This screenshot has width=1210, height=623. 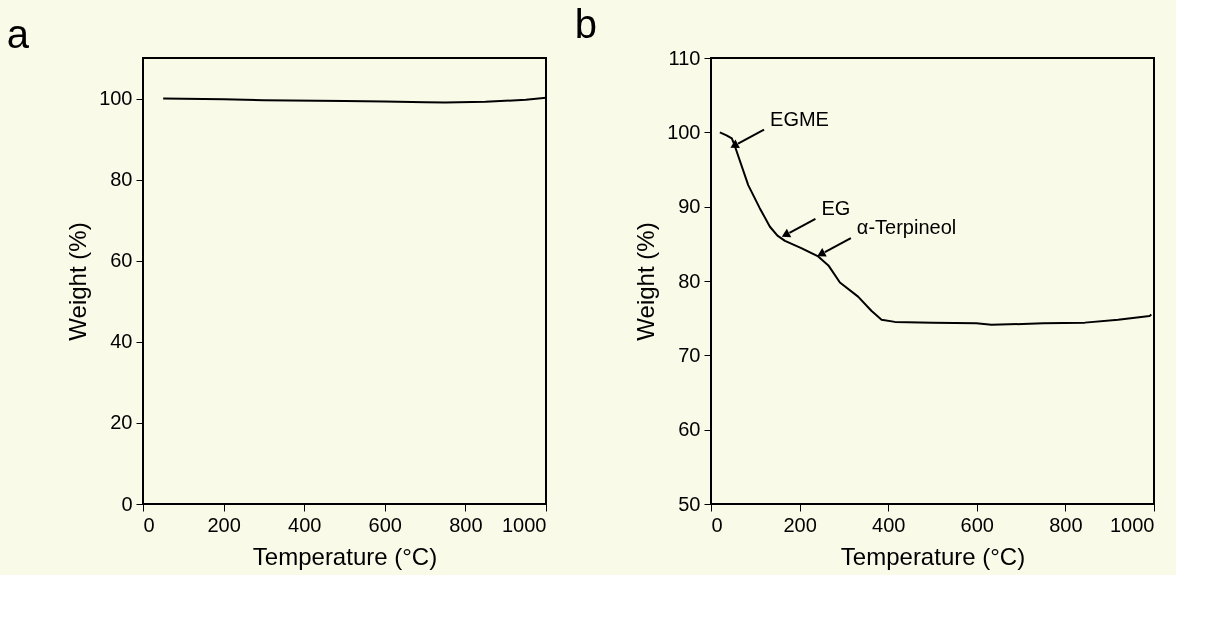 What do you see at coordinates (689, 503) in the screenshot?
I see `y-tick-label: 50` at bounding box center [689, 503].